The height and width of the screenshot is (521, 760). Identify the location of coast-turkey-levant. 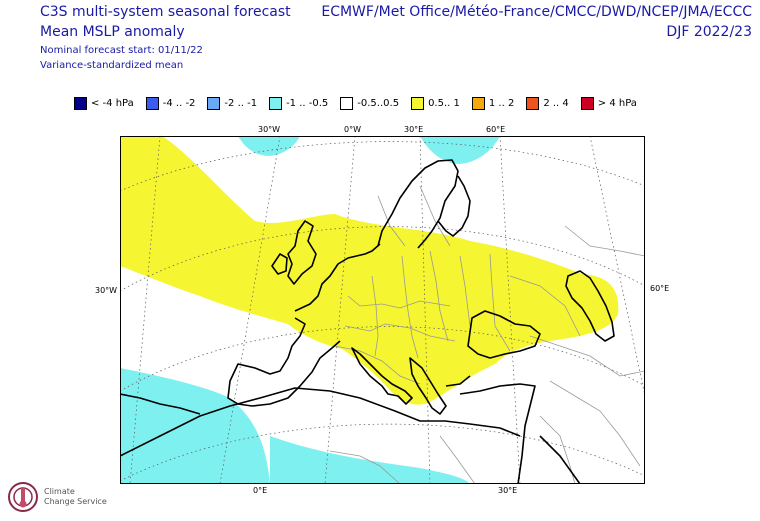
(497, 433).